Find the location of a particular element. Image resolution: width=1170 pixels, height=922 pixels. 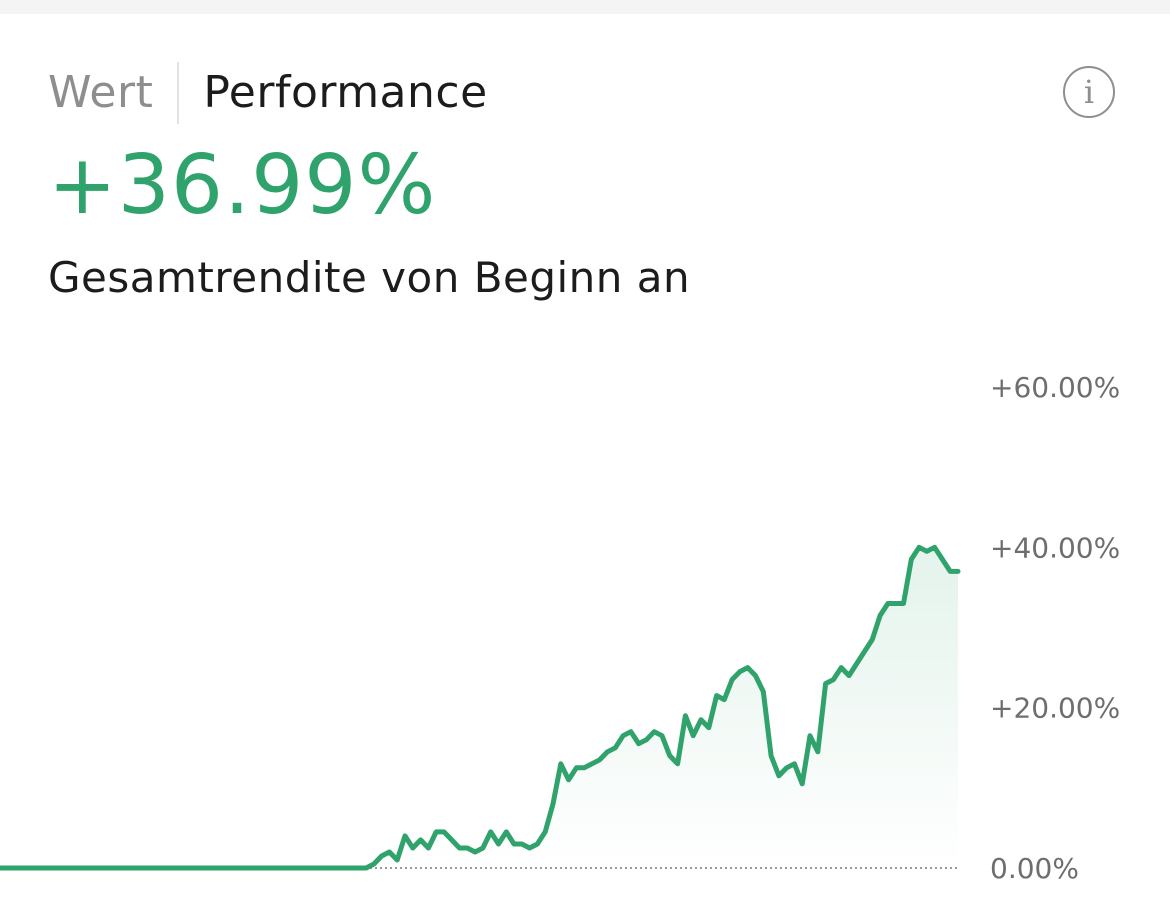

tab-performance: Performance is located at coordinates (345, 92).